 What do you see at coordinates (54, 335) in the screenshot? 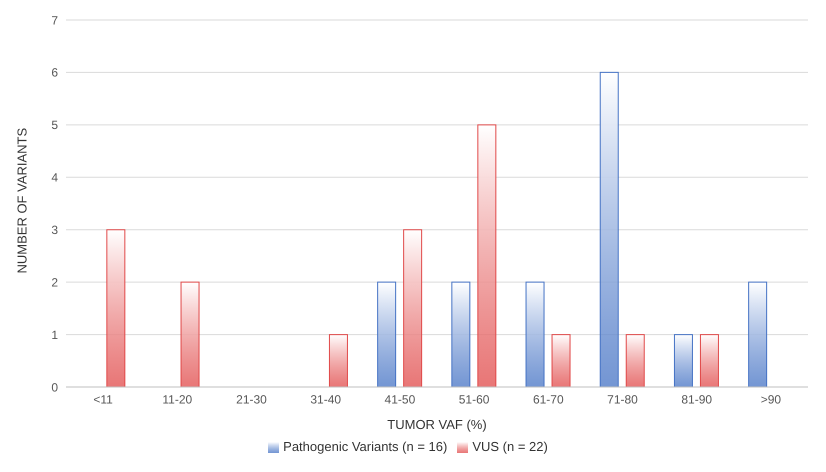
I see `y-tick-label: 1` at bounding box center [54, 335].